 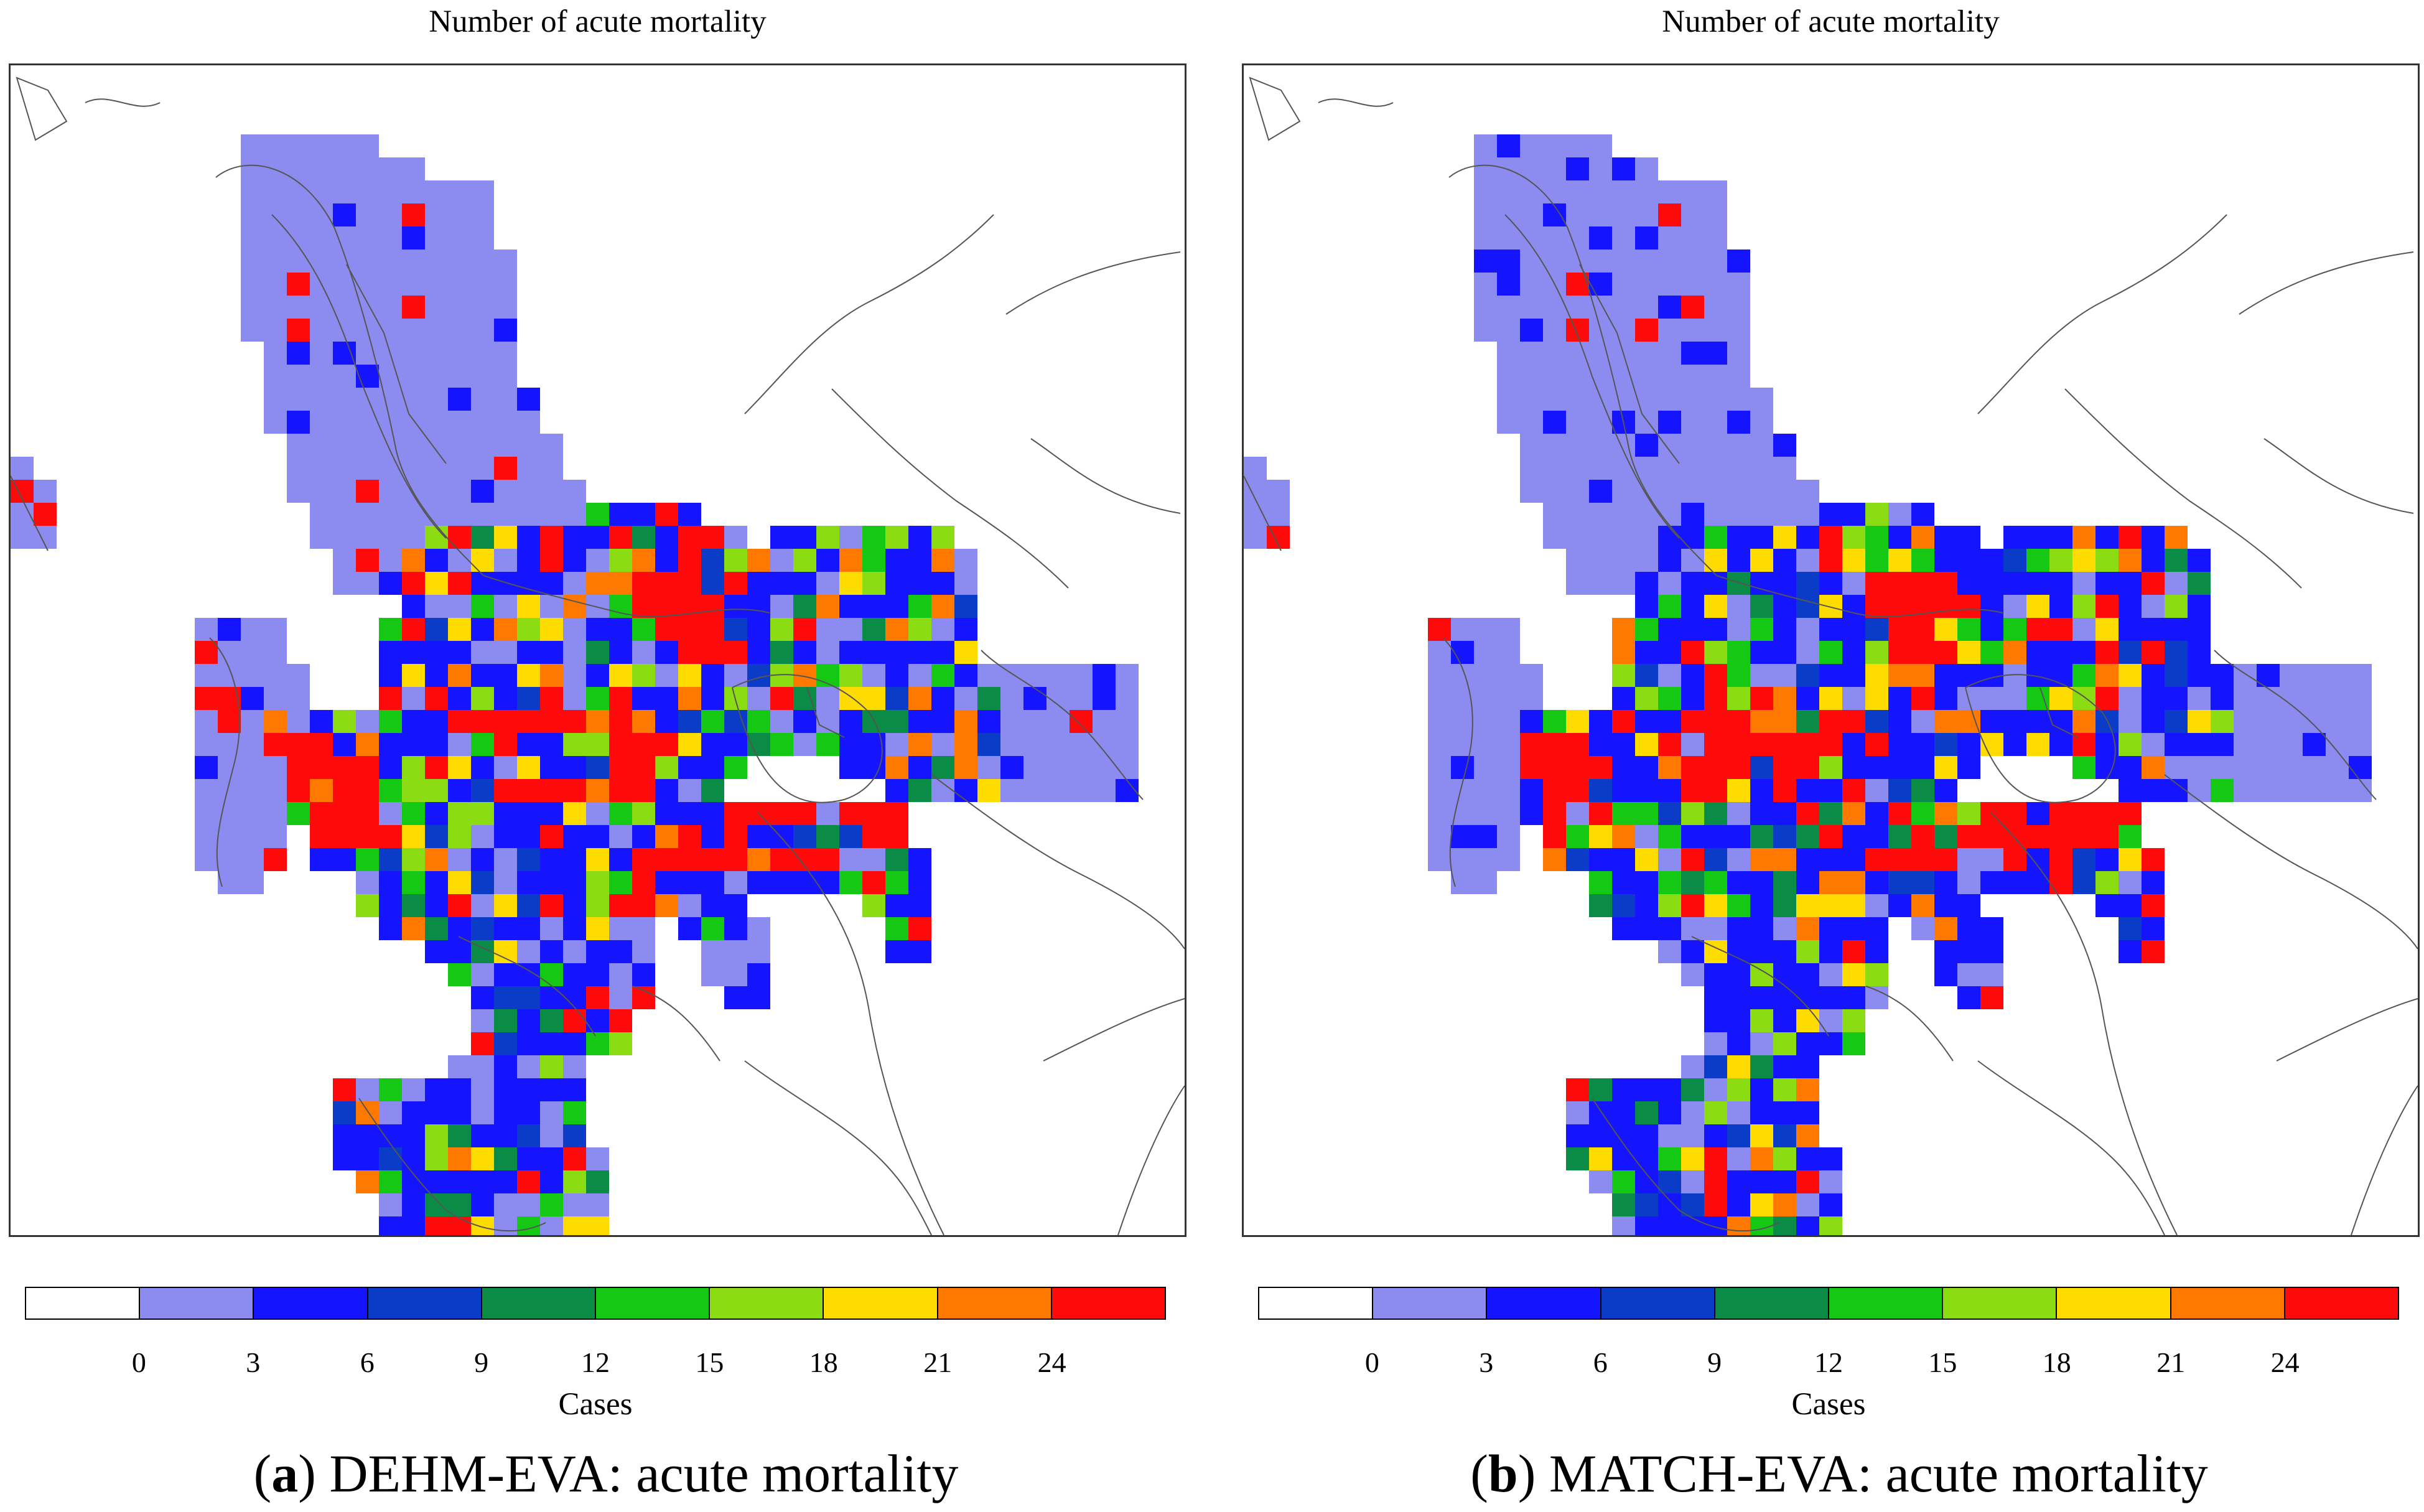 What do you see at coordinates (196, 1303) in the screenshot?
I see `colorbar-bin` at bounding box center [196, 1303].